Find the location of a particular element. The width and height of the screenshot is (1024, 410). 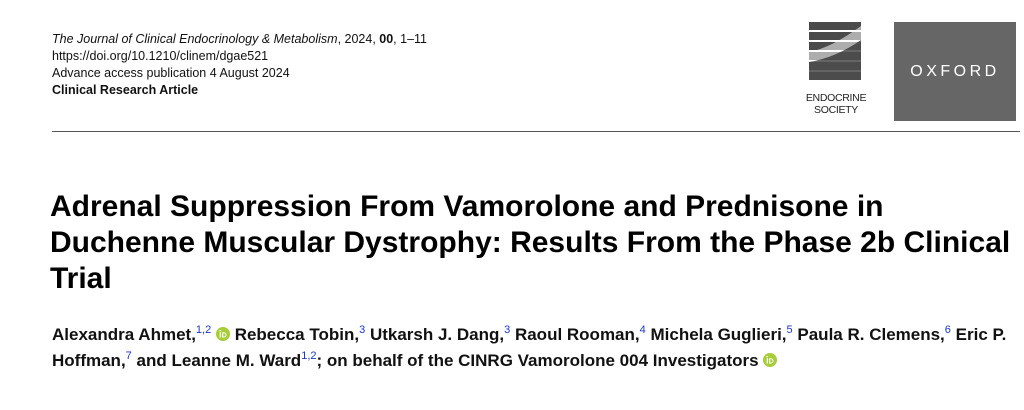

author-affiliation-link: 6 is located at coordinates (947, 330).